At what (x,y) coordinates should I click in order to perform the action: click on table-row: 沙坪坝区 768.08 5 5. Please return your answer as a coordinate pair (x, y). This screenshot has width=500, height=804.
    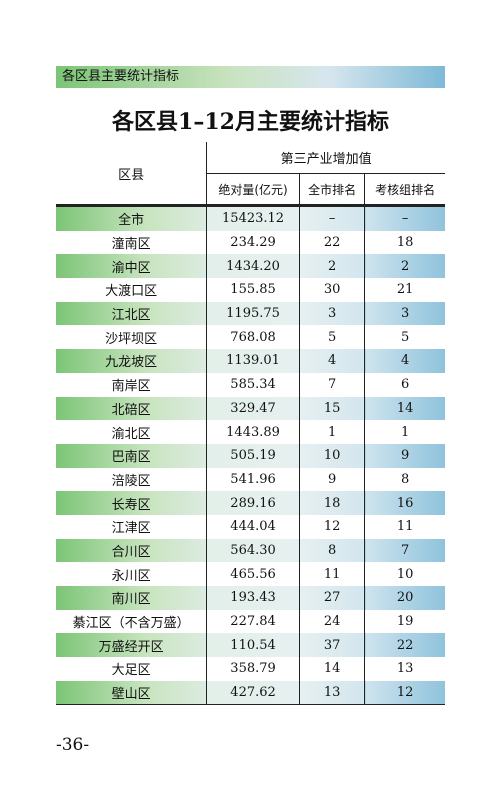
    Looking at the image, I should click on (250, 337).